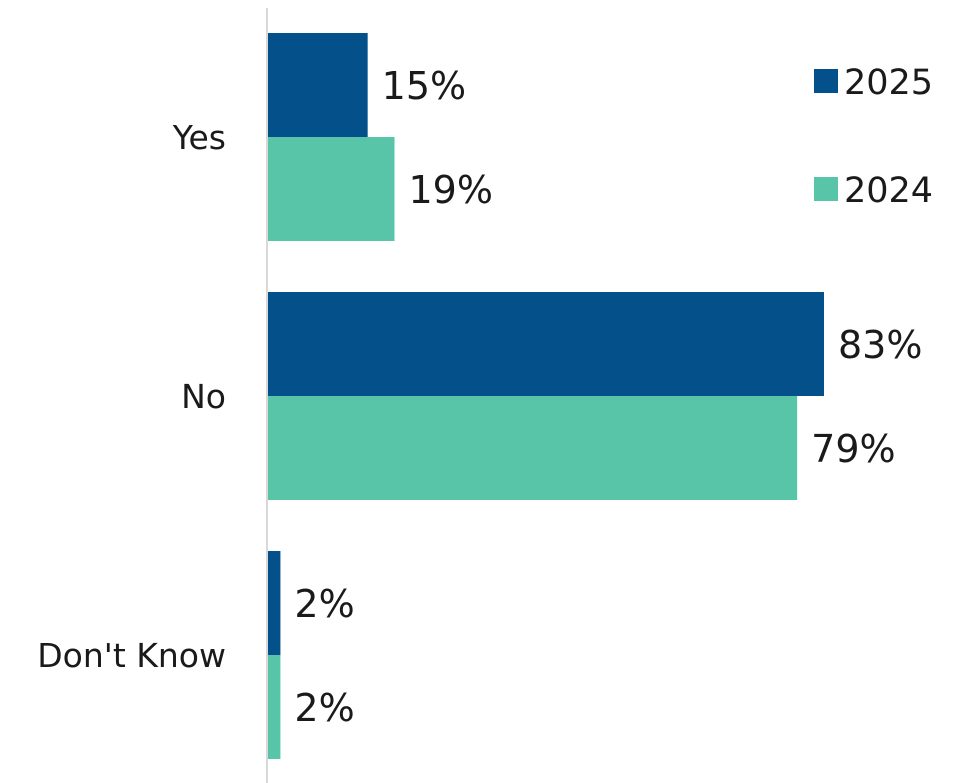  What do you see at coordinates (131, 655) in the screenshot?
I see `category-label-don-t-know: Don't Know` at bounding box center [131, 655].